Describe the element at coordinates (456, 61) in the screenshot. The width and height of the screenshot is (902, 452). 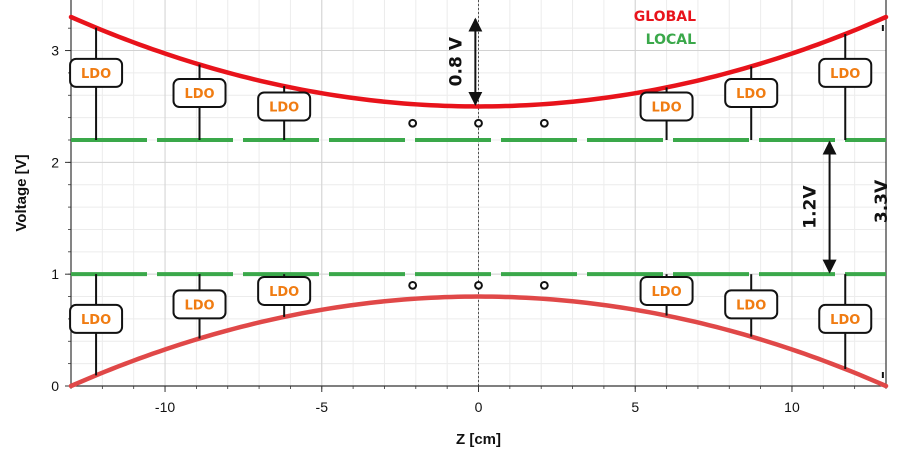
I see `annotation-label: 0.8 V` at that location.